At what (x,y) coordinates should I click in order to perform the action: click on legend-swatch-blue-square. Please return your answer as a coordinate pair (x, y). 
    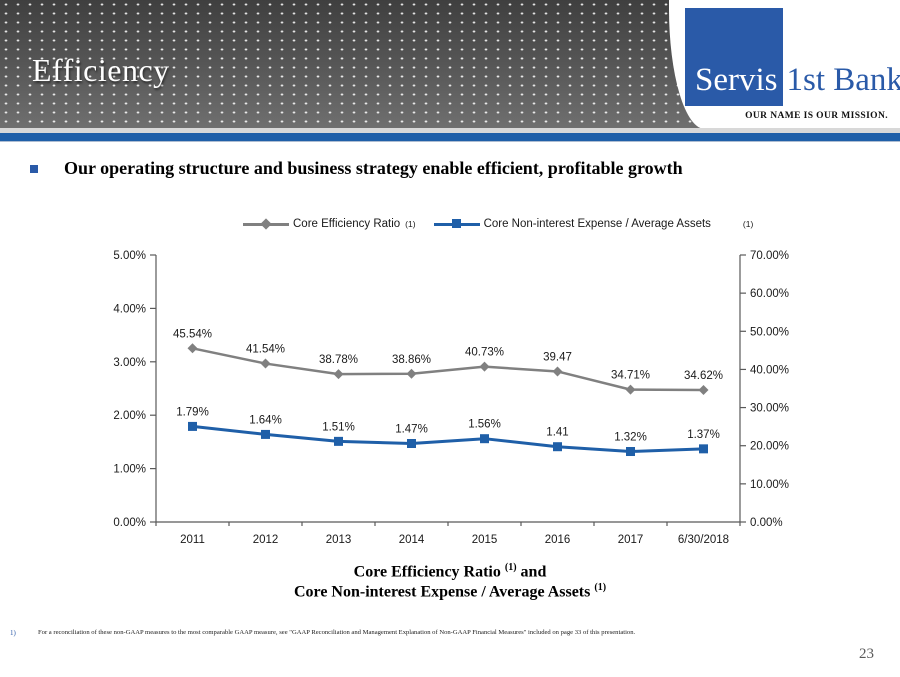
    Looking at the image, I should click on (456, 224).